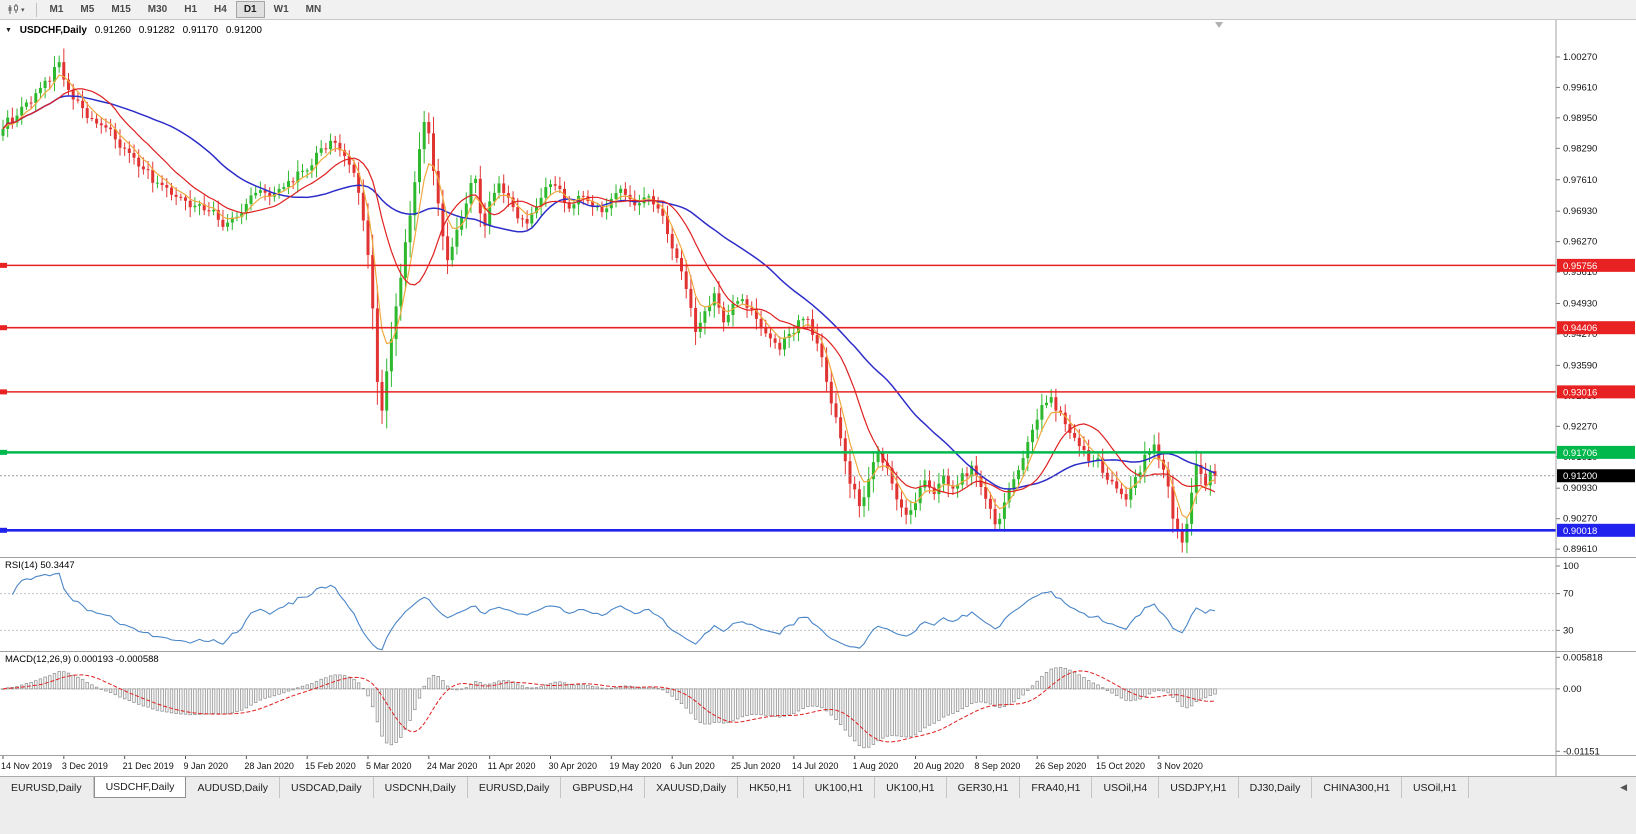  Describe the element at coordinates (1580, 148) in the screenshot. I see `price-axis-label: 0.98290` at that location.